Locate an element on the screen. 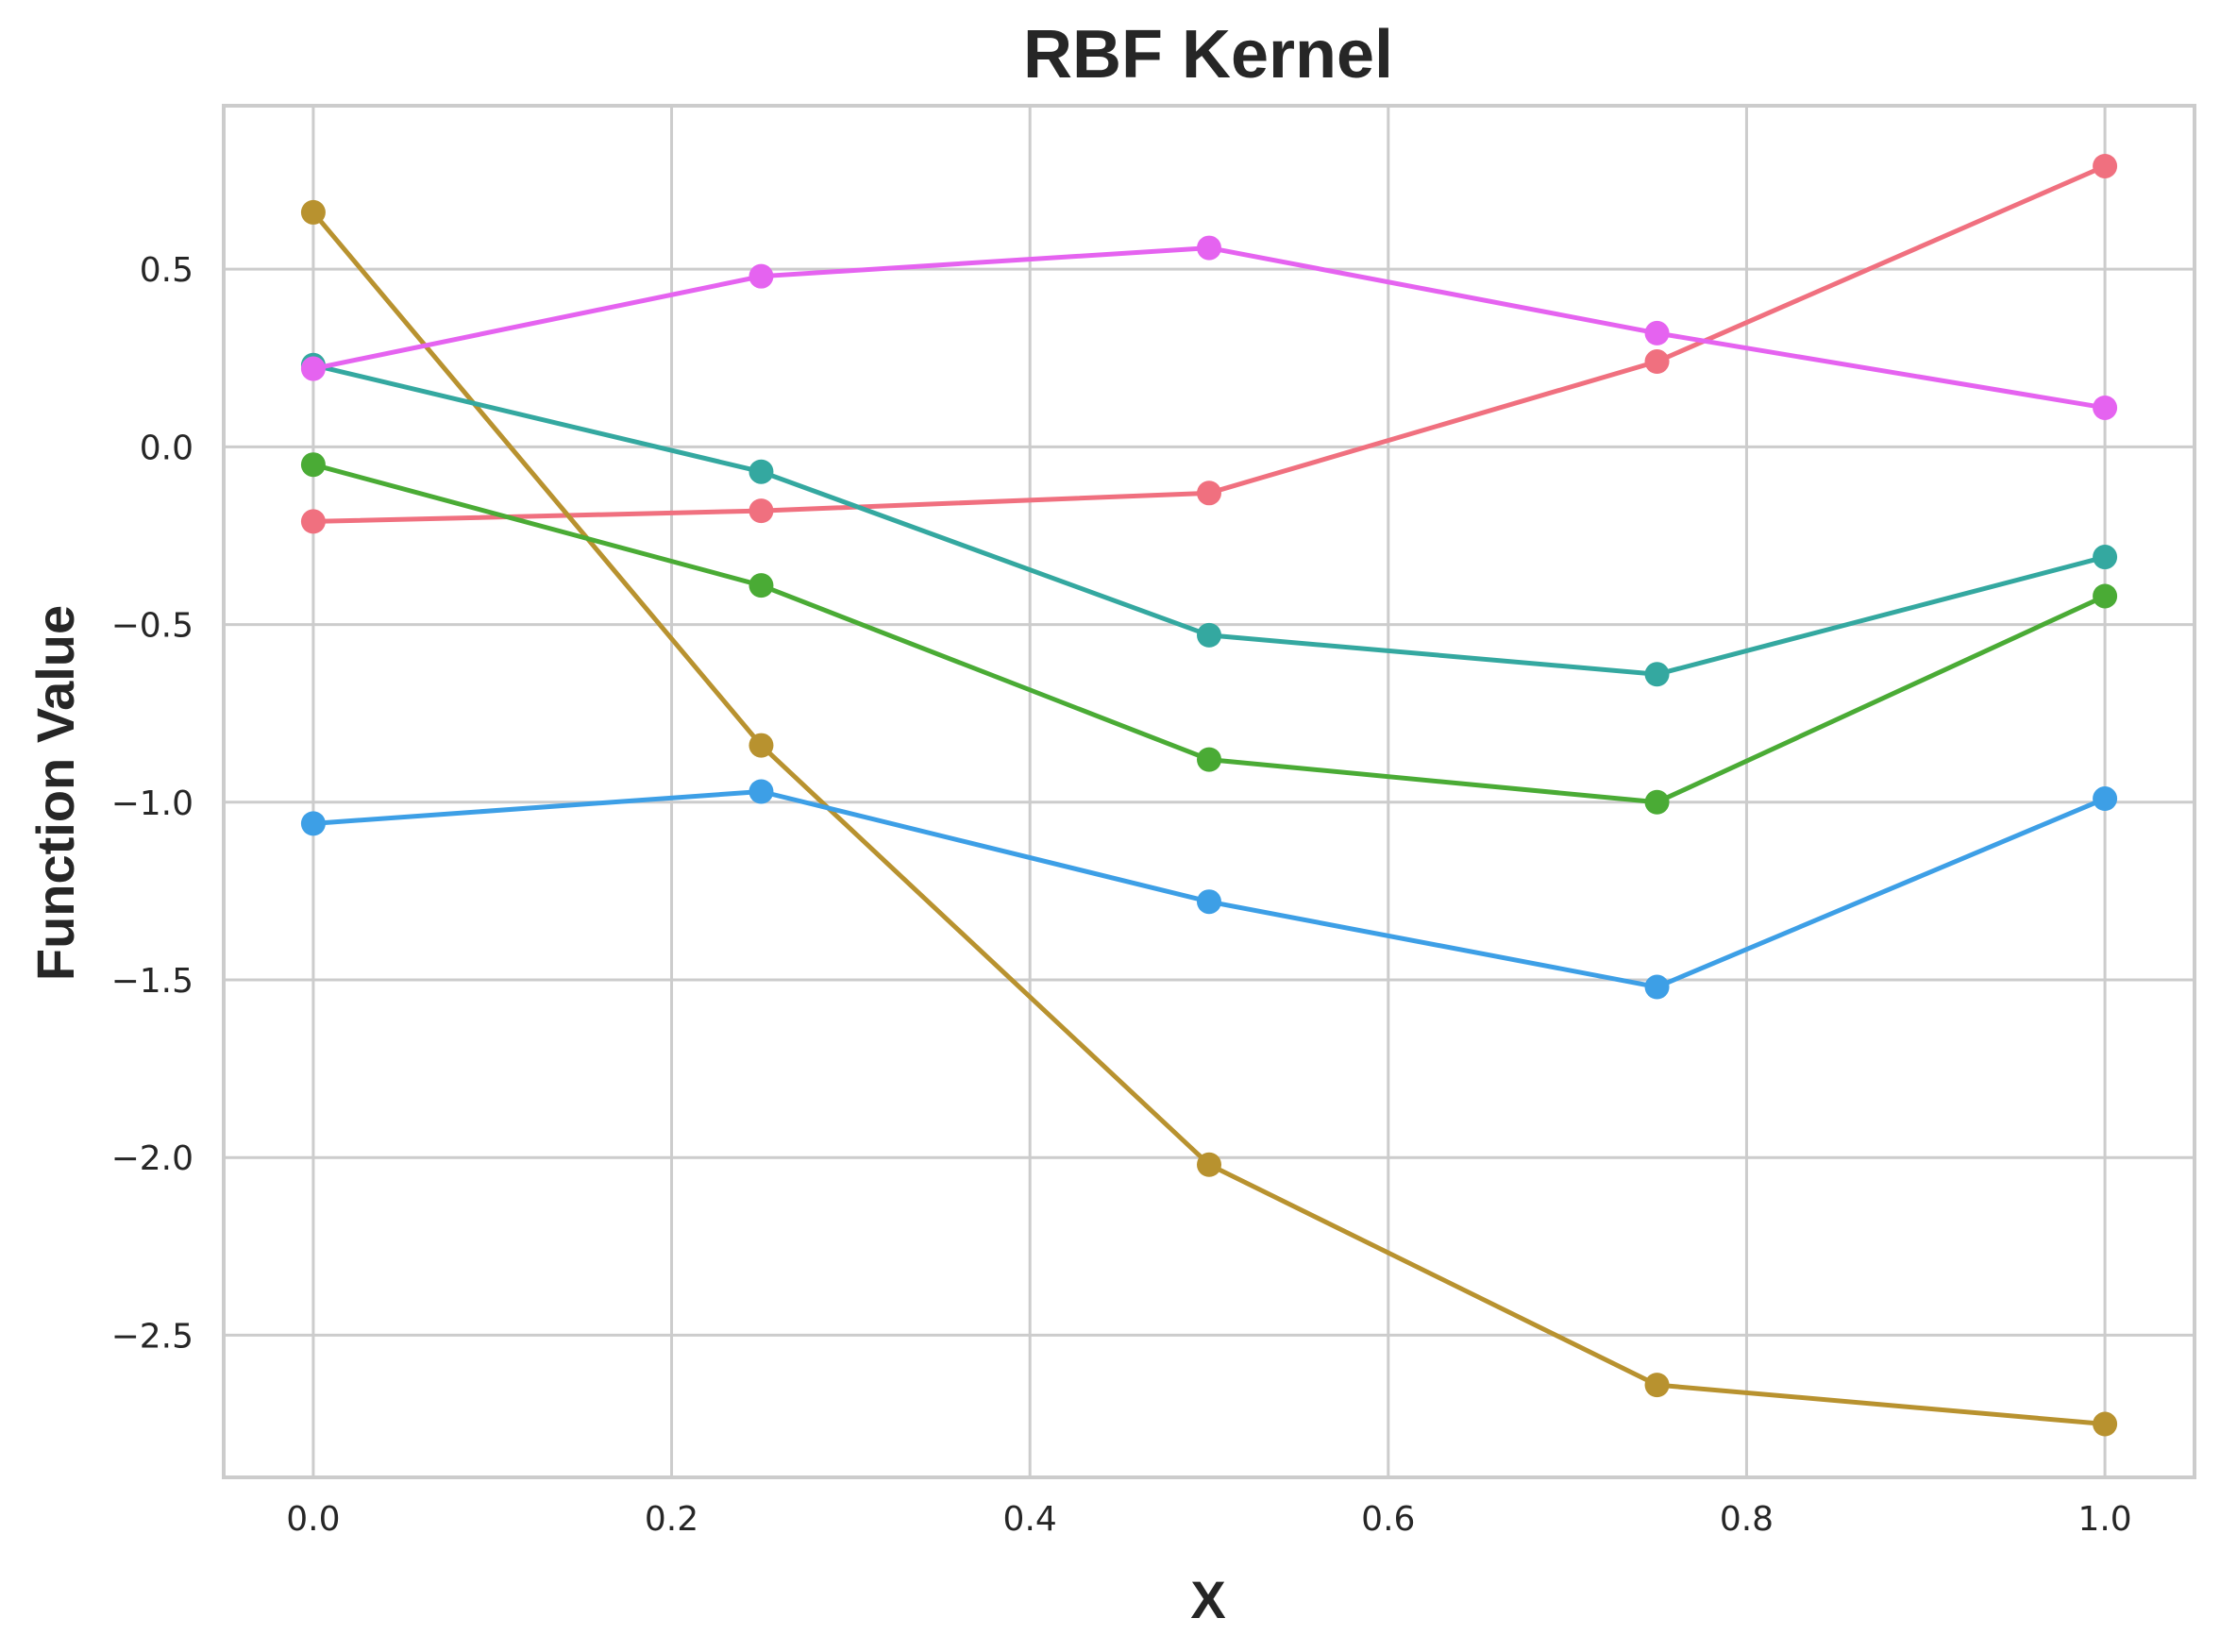 This screenshot has width=2220, height=1652. x-axis-label: X is located at coordinates (1207, 1599).